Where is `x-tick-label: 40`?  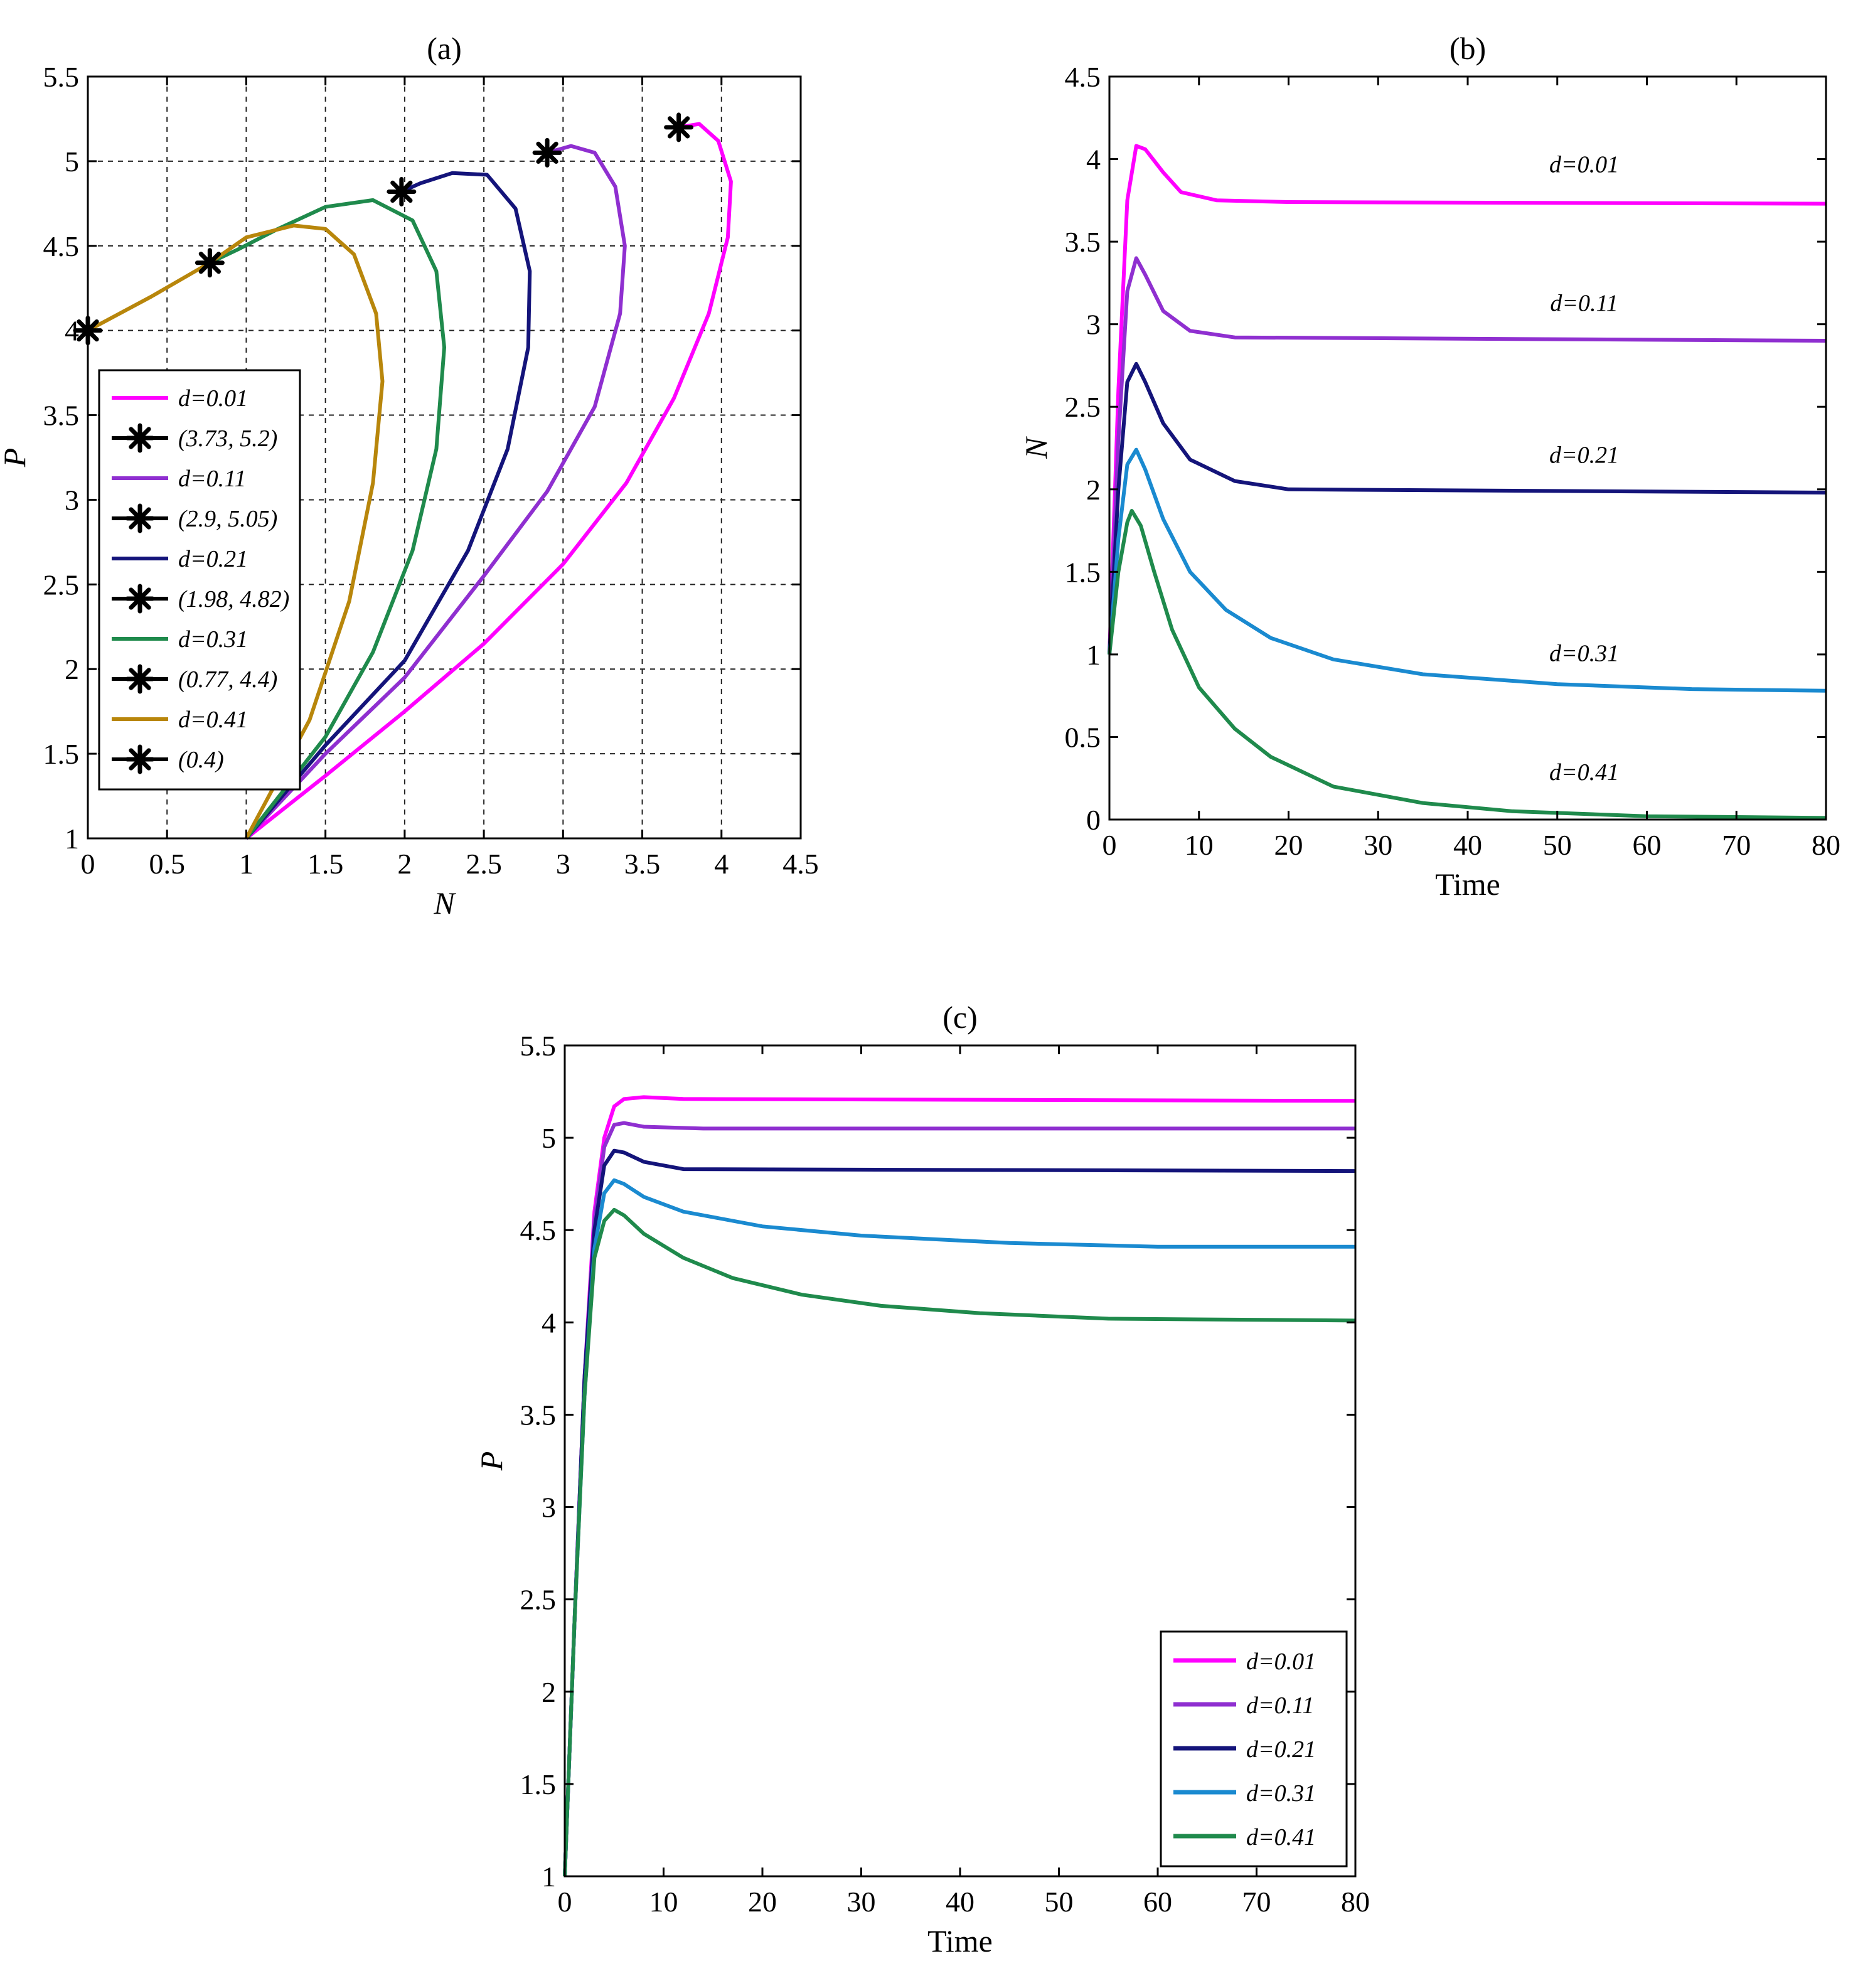
x-tick-label: 40 is located at coordinates (960, 1902).